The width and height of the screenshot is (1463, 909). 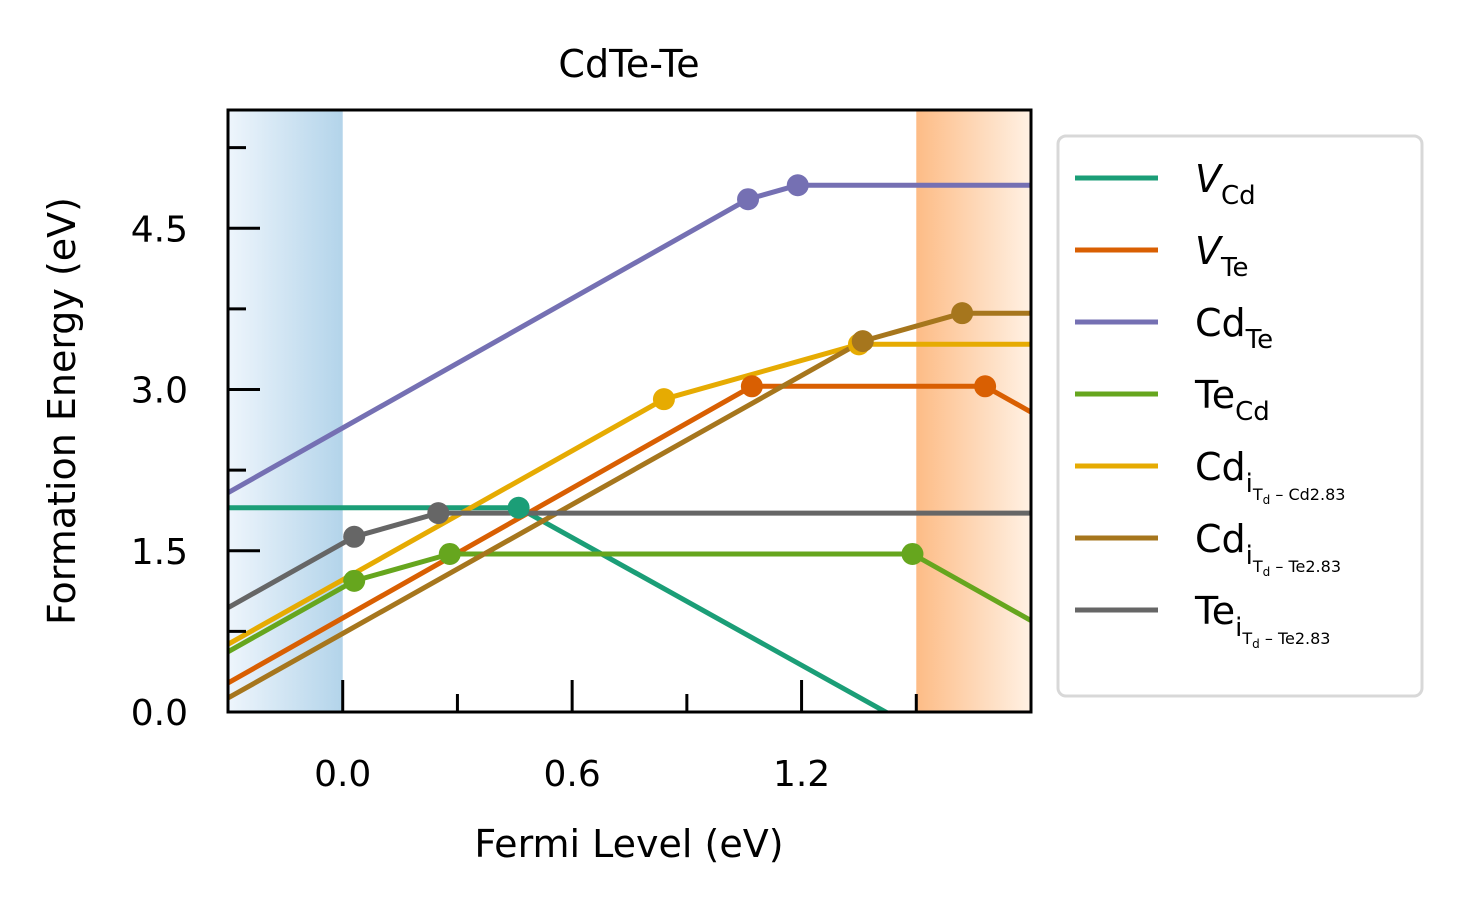 What do you see at coordinates (159, 713) in the screenshot?
I see `y-tick-label: 0.0` at bounding box center [159, 713].